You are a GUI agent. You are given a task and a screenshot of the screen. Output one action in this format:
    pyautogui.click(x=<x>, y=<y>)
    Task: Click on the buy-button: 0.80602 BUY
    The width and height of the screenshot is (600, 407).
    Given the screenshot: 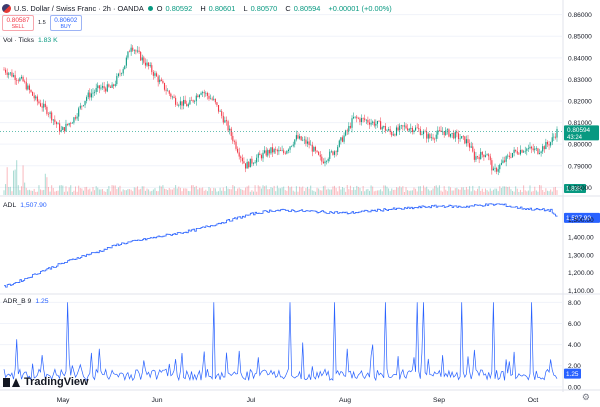 What is the action you would take?
    pyautogui.click(x=65, y=23)
    